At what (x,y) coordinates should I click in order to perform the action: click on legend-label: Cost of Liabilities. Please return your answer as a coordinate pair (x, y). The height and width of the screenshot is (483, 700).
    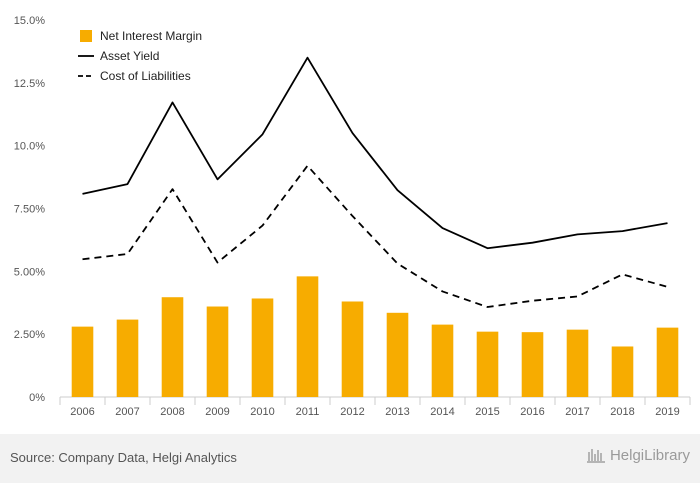
    Looking at the image, I should click on (145, 76).